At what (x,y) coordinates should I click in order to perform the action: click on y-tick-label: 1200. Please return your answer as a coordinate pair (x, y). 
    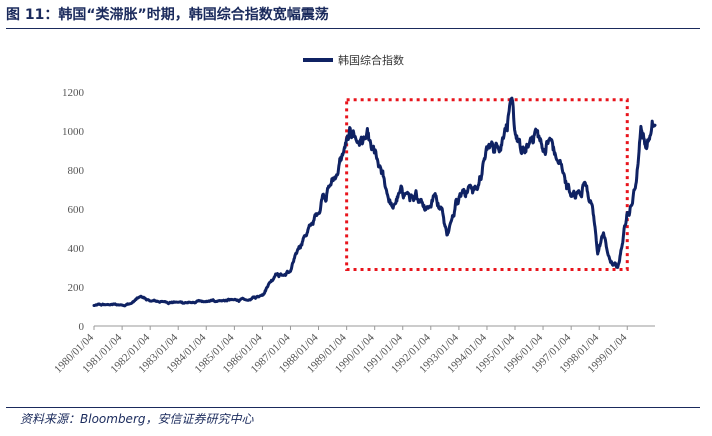
    Looking at the image, I should click on (73, 93).